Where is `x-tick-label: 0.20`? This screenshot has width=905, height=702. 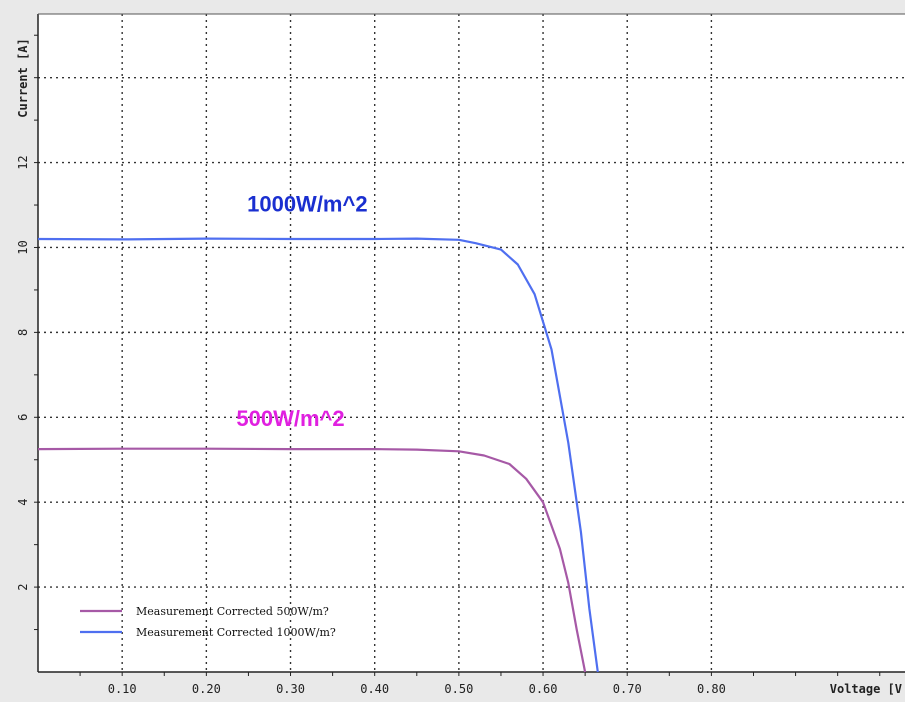
x-tick-label: 0.20 is located at coordinates (206, 689).